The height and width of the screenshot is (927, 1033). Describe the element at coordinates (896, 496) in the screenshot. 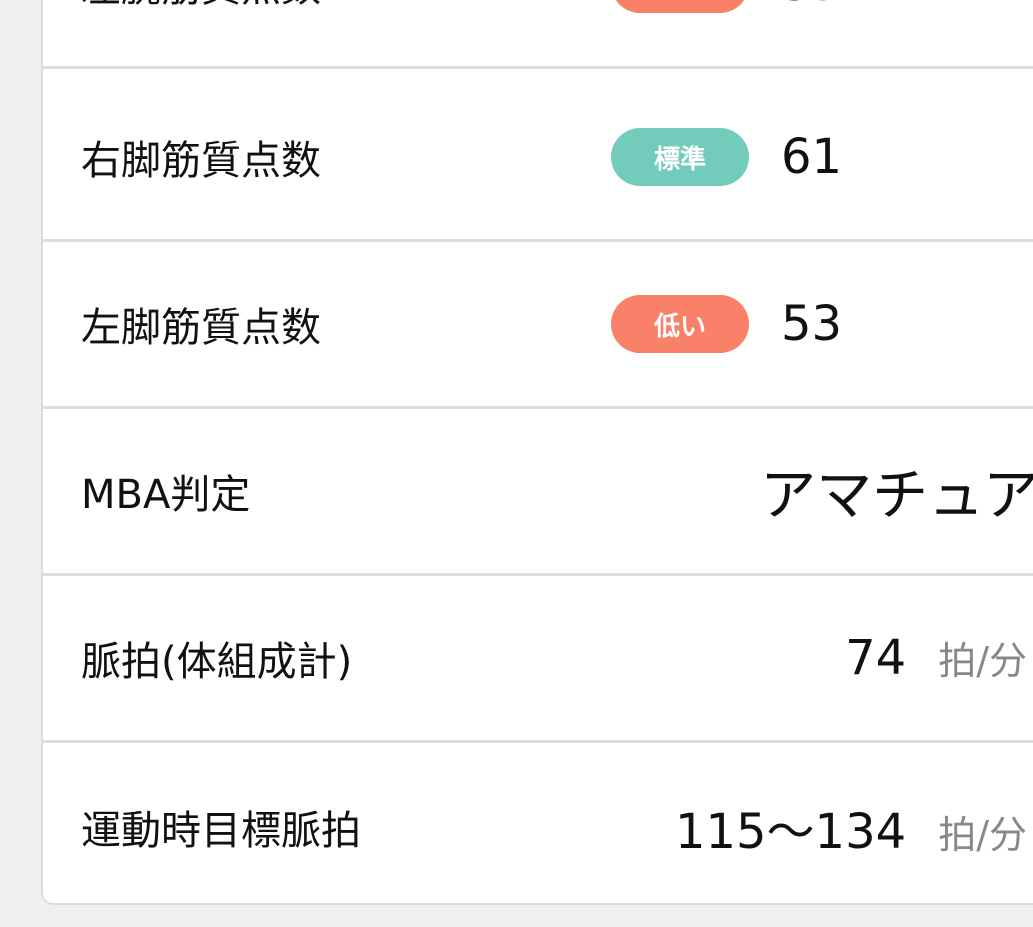

I see `row-value: アマチュア` at that location.